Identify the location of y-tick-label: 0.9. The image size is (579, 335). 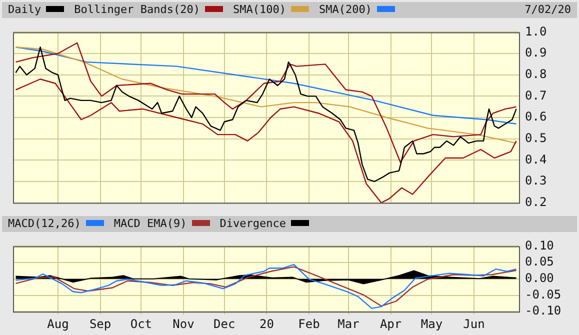
(536, 53).